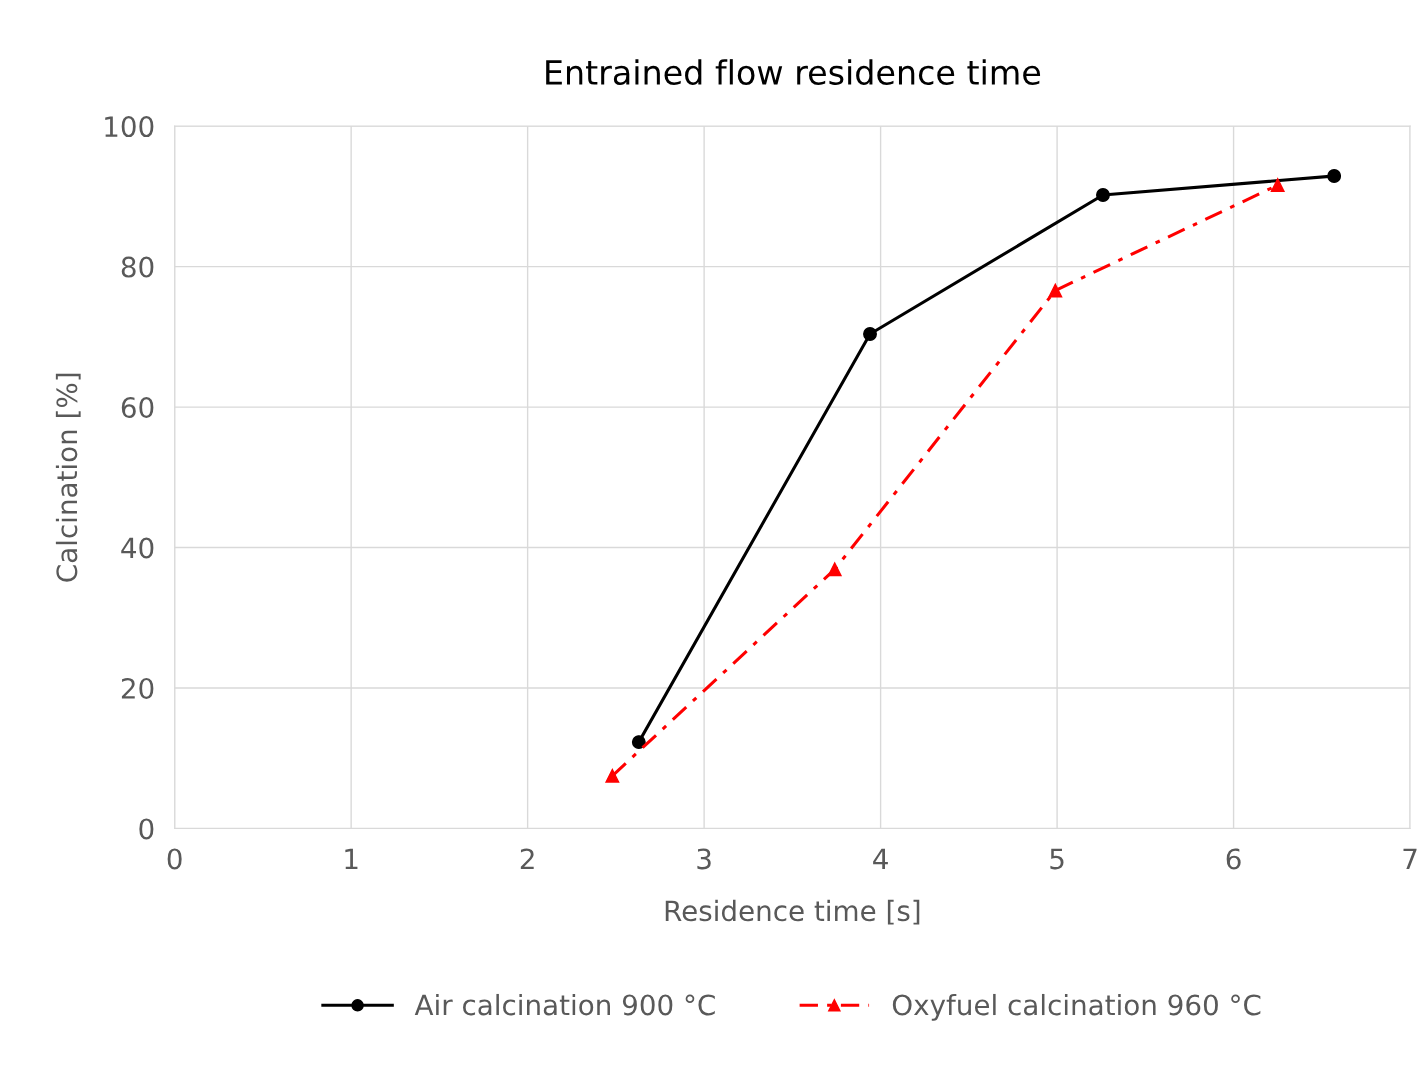  Describe the element at coordinates (564, 1004) in the screenshot. I see `legend-label: Air calcination 900 °C` at that location.